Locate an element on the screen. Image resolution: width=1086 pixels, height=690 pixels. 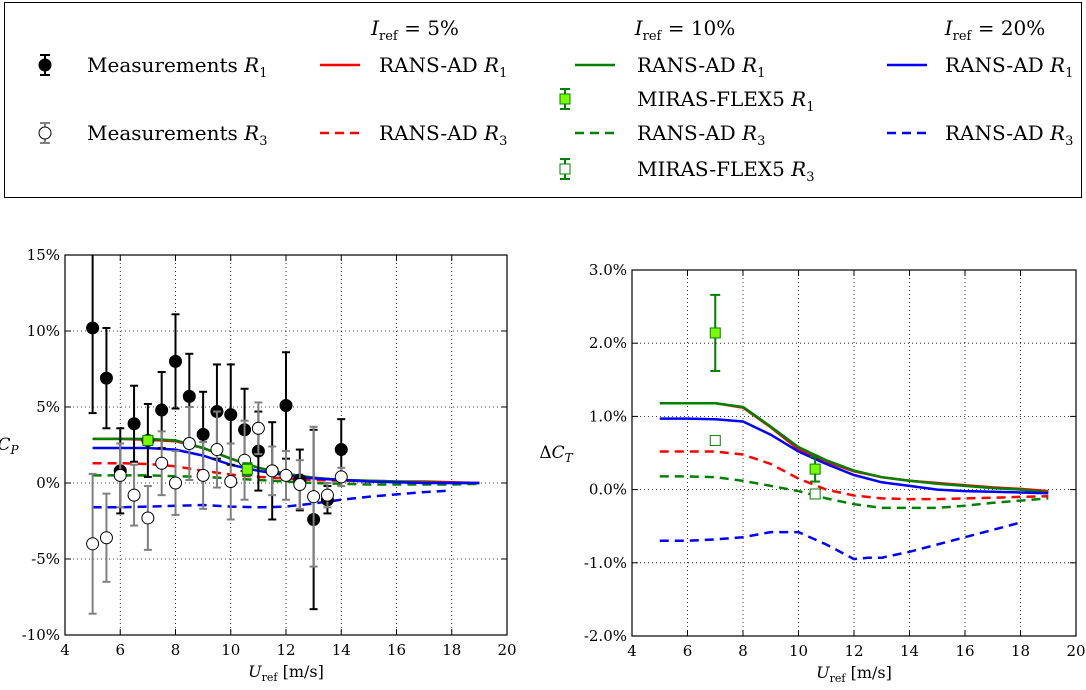
plot-area is located at coordinates (854, 427).